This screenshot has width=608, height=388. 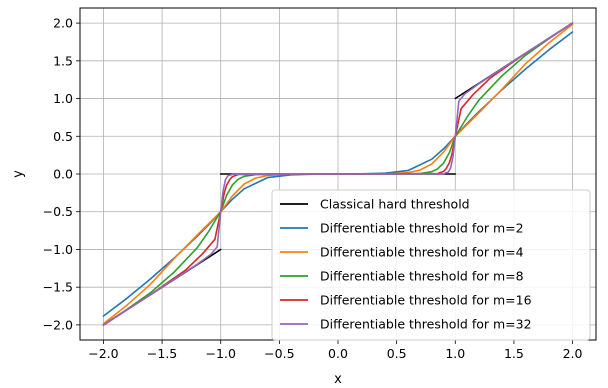 What do you see at coordinates (279, 353) in the screenshot?
I see `x-tick-label: −0.5` at bounding box center [279, 353].